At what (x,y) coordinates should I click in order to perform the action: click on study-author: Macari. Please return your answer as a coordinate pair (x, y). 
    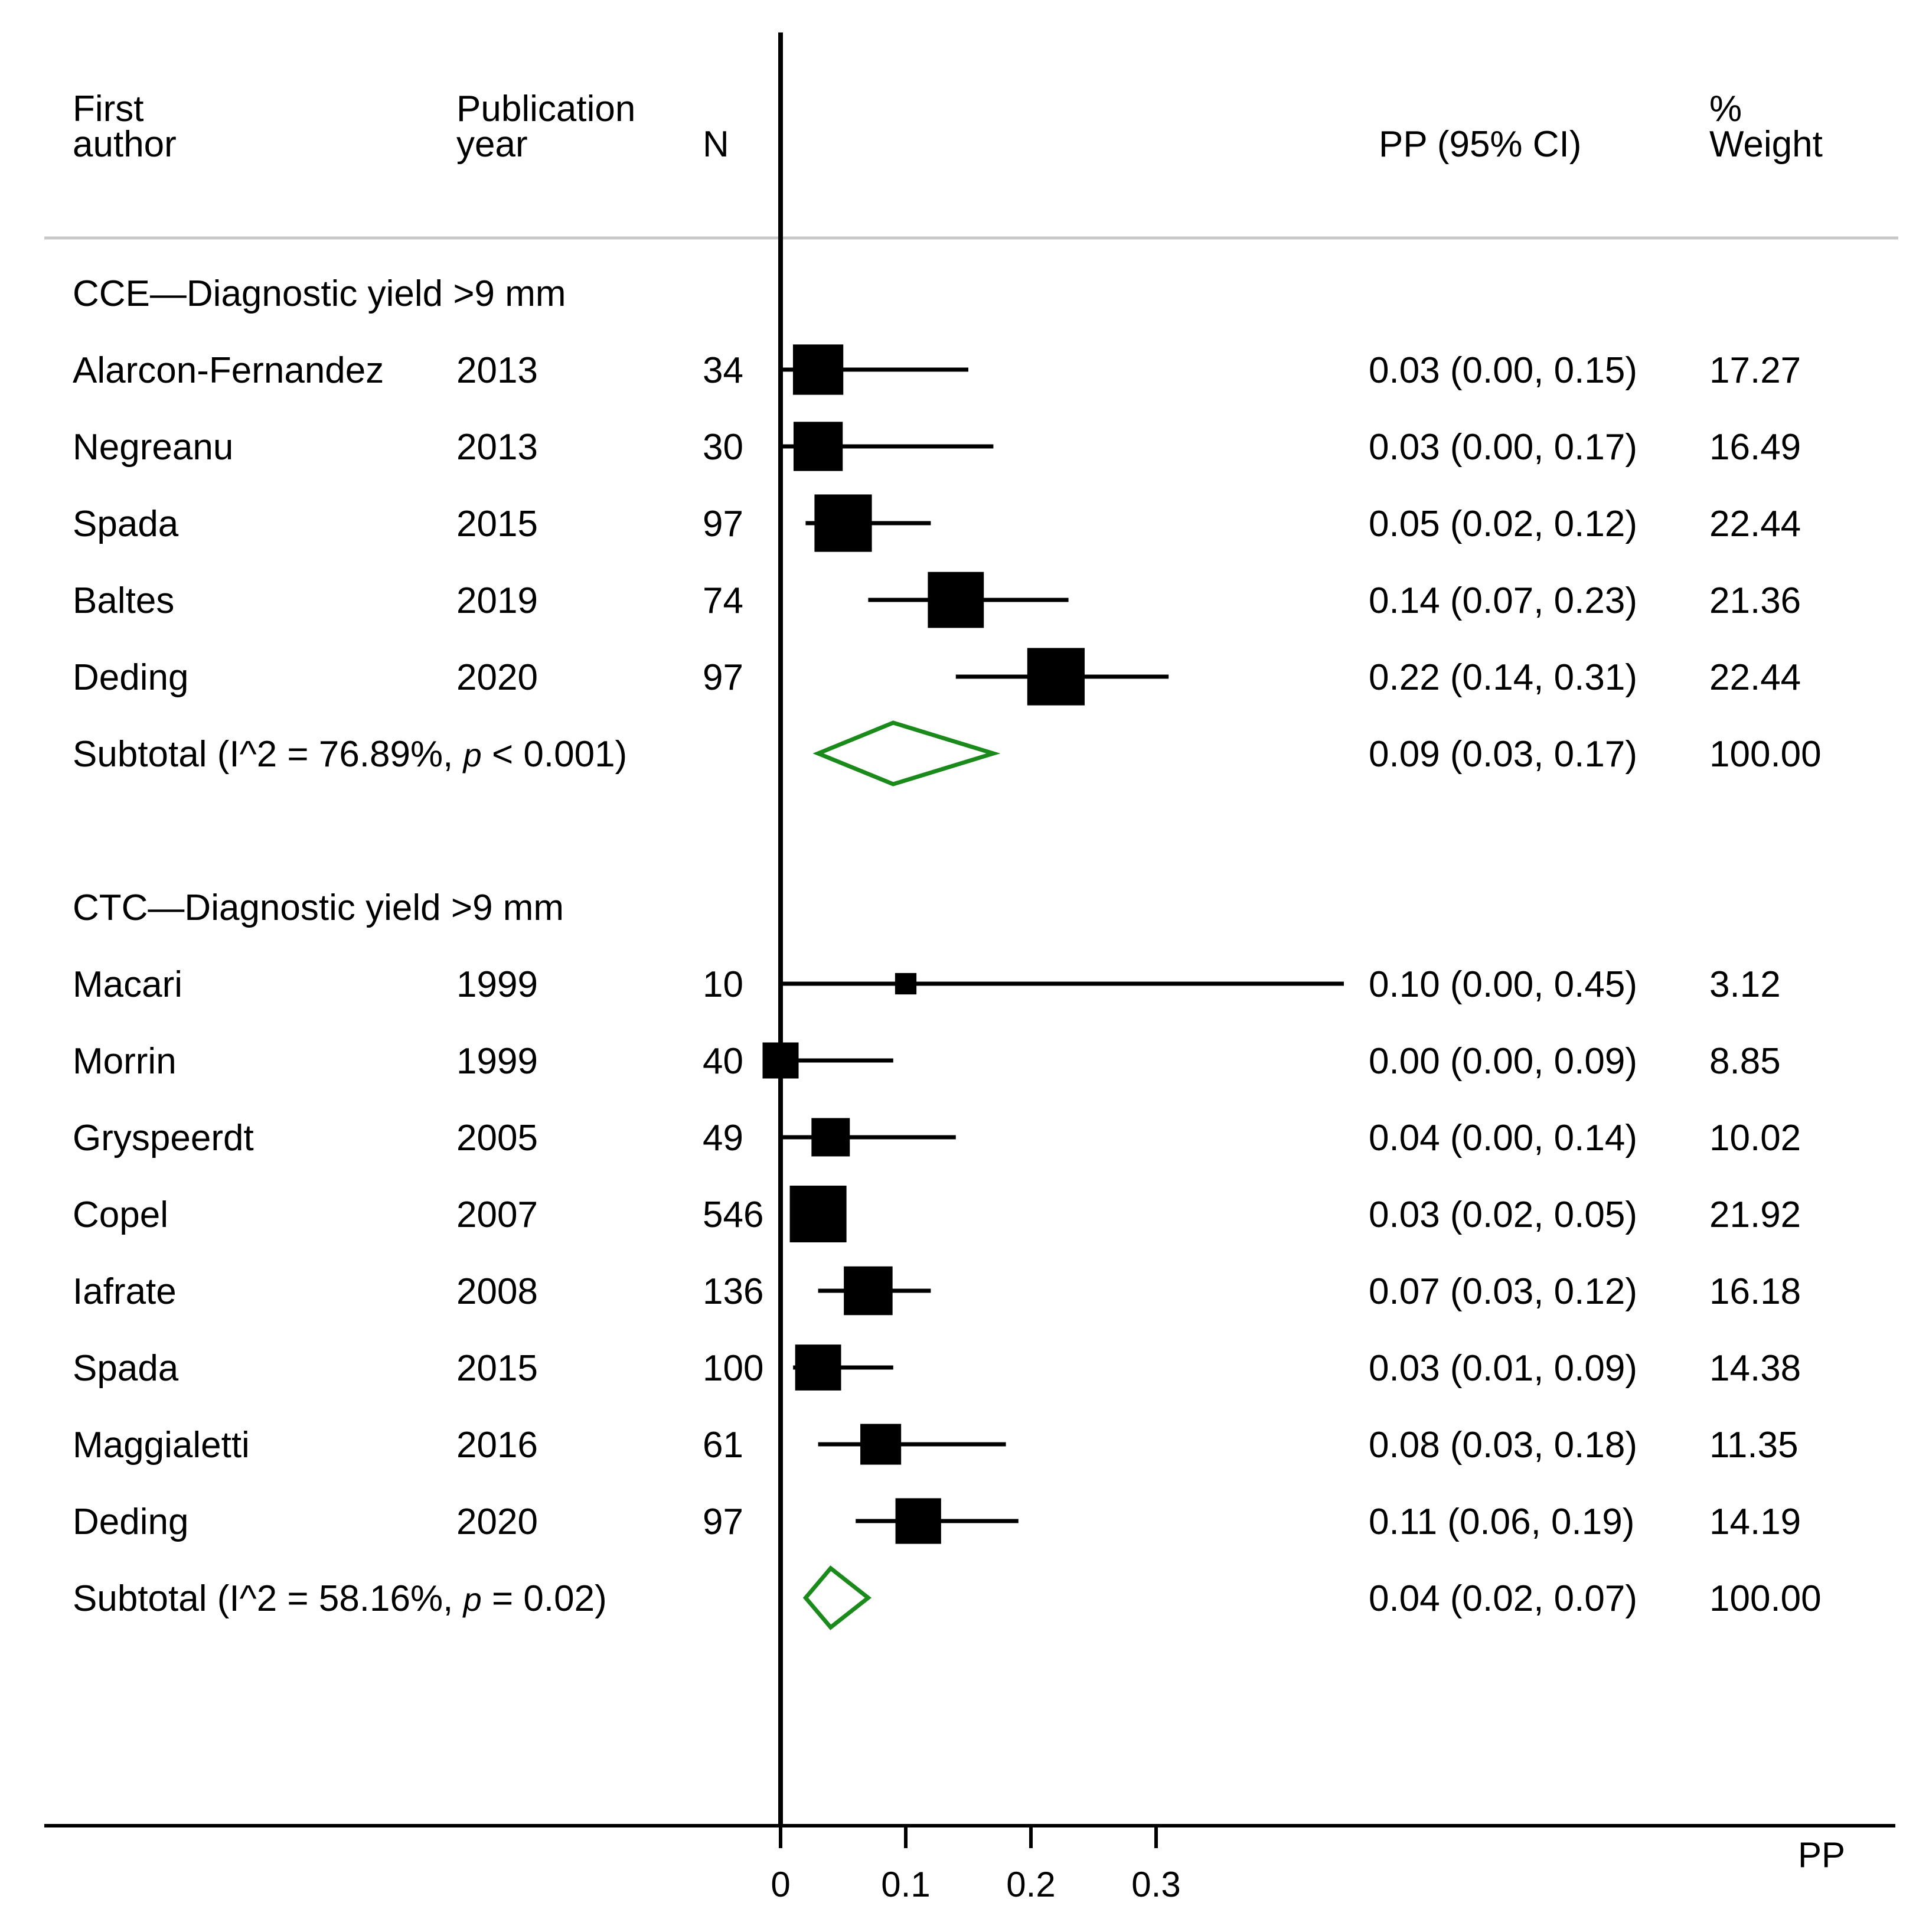
    Looking at the image, I should click on (128, 984).